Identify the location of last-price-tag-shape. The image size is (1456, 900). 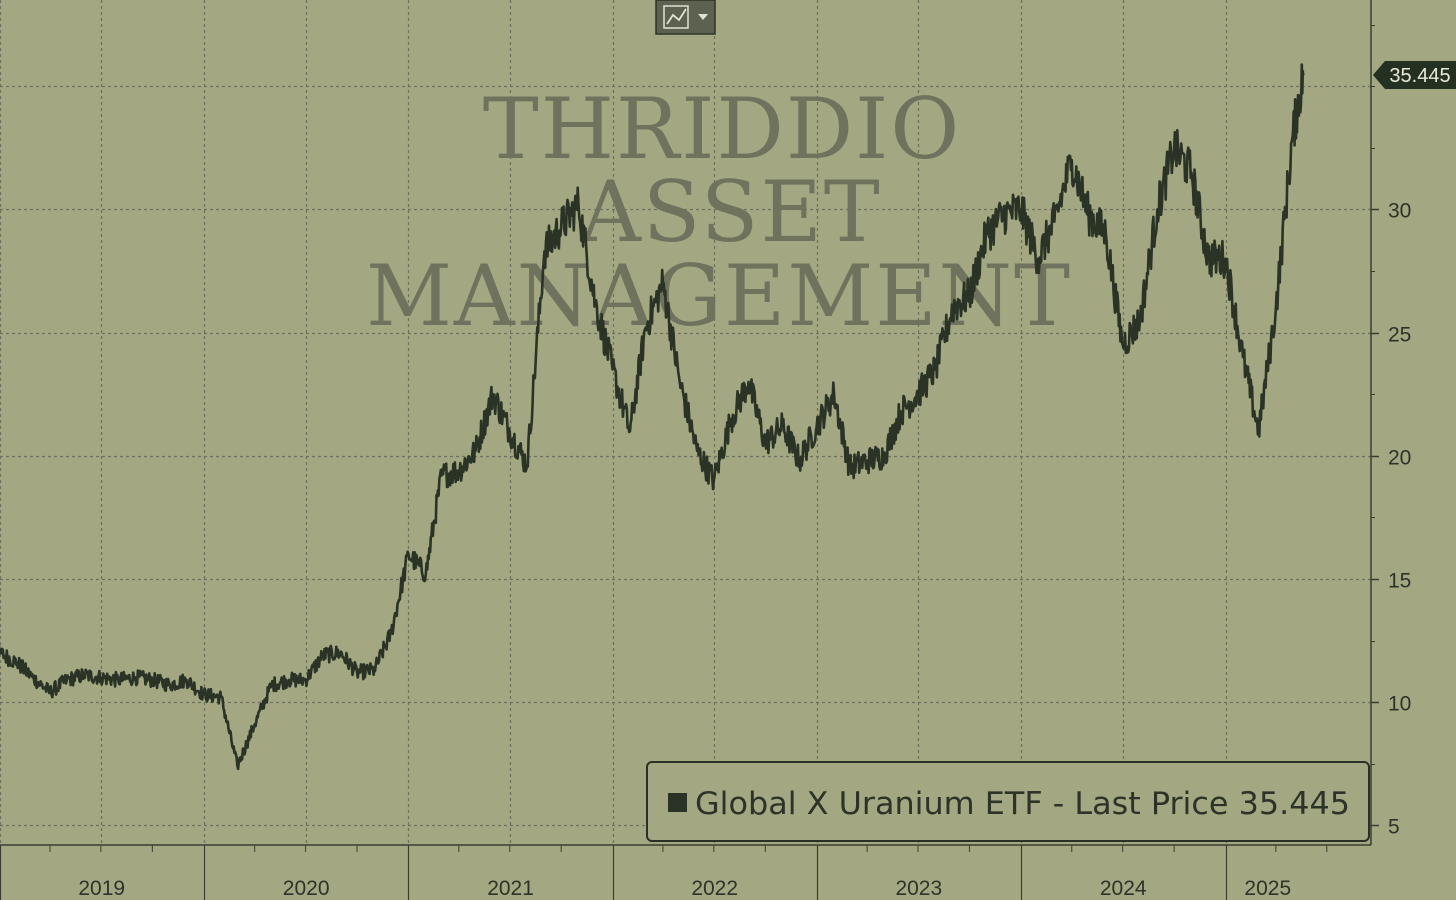
(1414, 75).